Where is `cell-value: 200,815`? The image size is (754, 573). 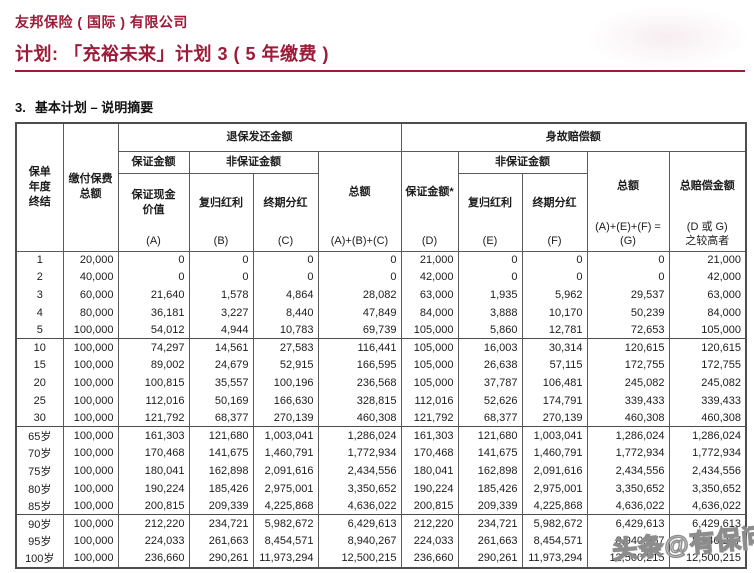
cell-value: 200,815 is located at coordinates (153, 506).